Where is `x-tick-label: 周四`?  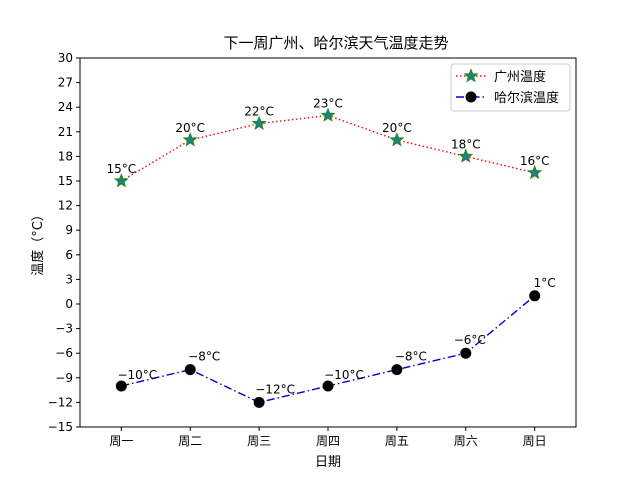 x-tick-label: 周四 is located at coordinates (328, 441).